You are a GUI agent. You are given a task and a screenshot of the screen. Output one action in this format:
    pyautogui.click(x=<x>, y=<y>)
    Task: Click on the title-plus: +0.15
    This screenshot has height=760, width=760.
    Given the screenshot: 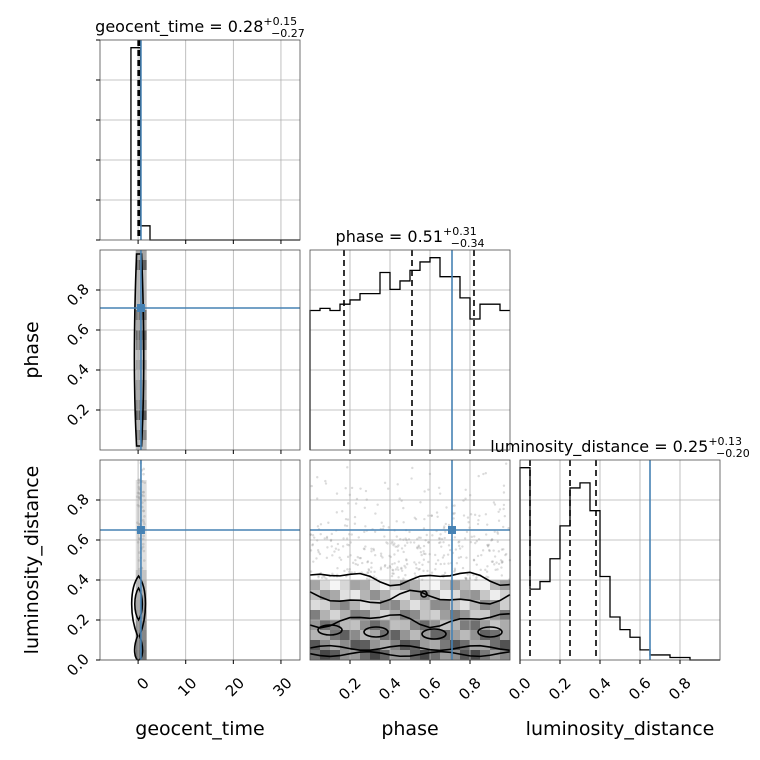 What is the action you would take?
    pyautogui.click(x=280, y=21)
    